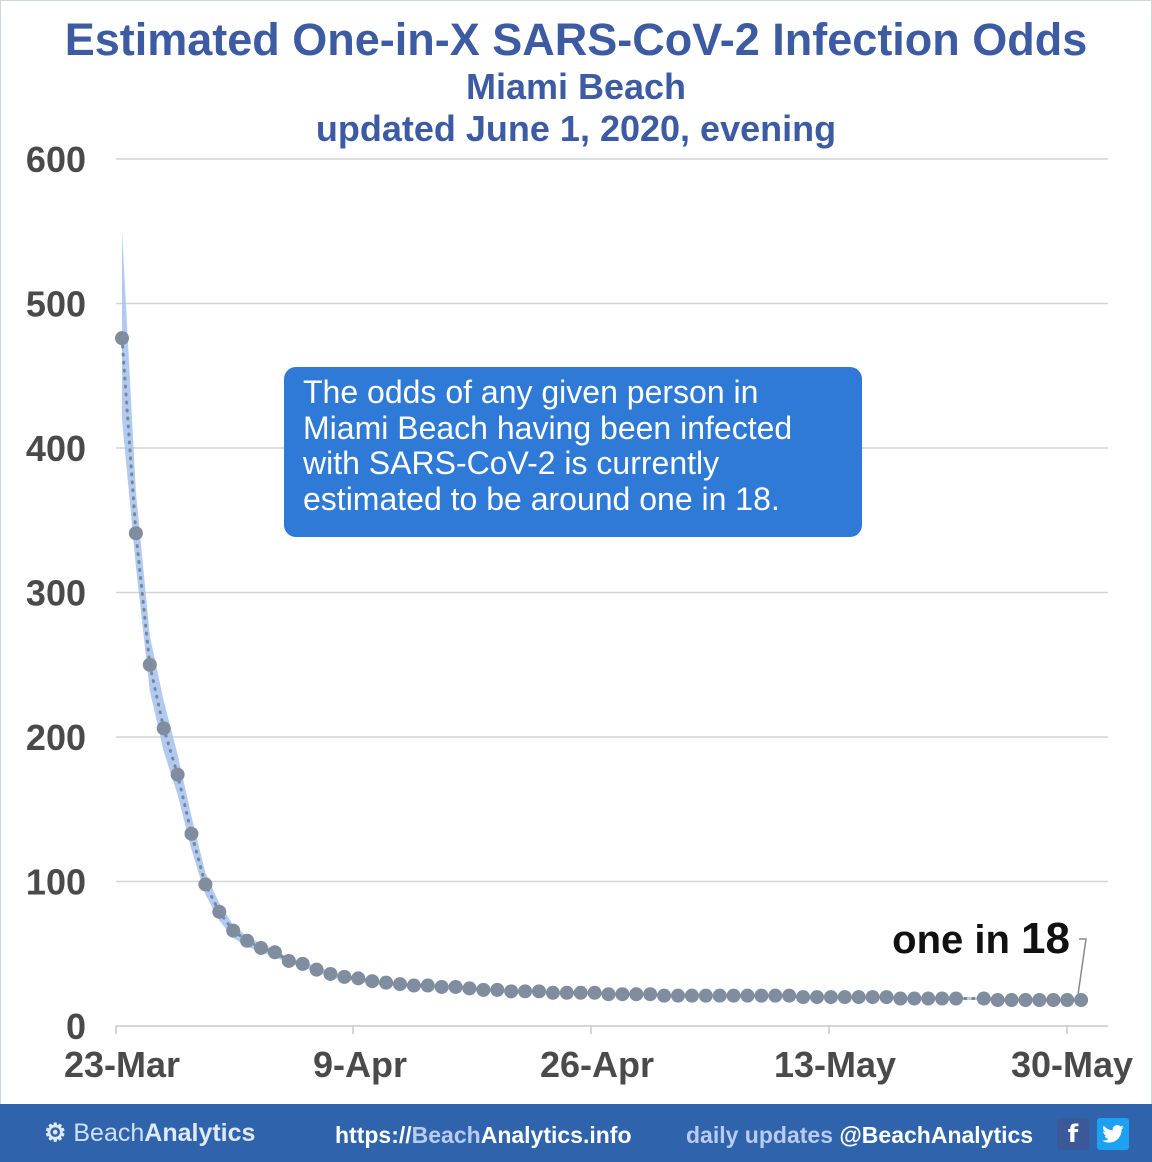  Describe the element at coordinates (446, 1135) in the screenshot. I see `url-light: Beach` at that location.